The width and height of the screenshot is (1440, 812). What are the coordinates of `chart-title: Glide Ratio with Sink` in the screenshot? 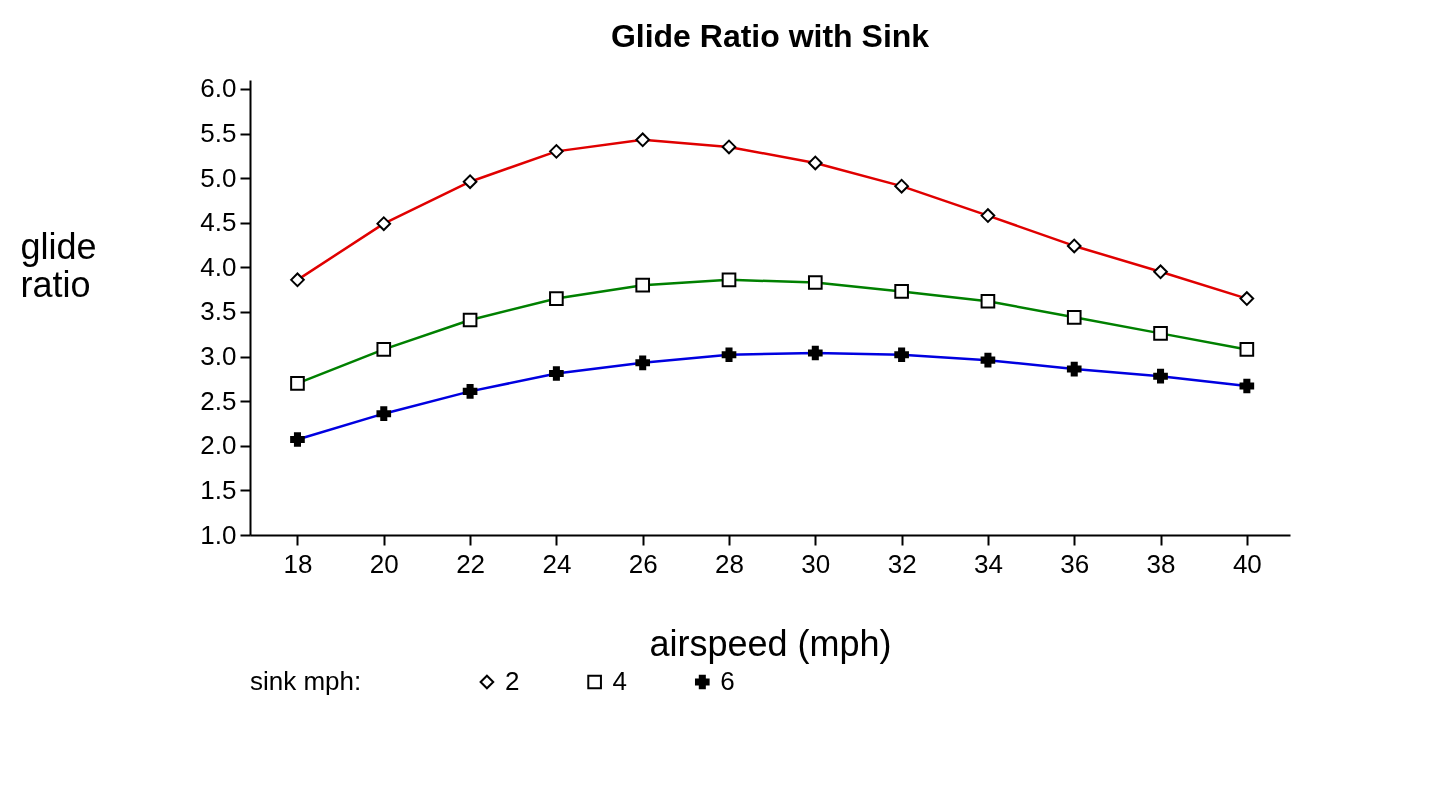 It's located at (770, 35).